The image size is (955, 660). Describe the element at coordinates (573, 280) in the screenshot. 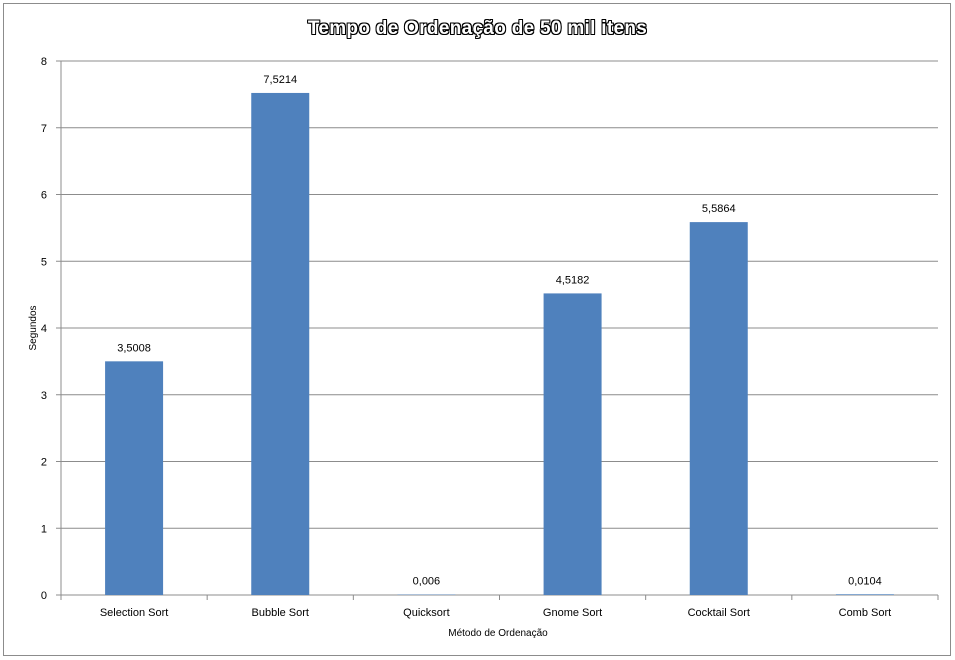

I see `data-label: 4,5182` at that location.